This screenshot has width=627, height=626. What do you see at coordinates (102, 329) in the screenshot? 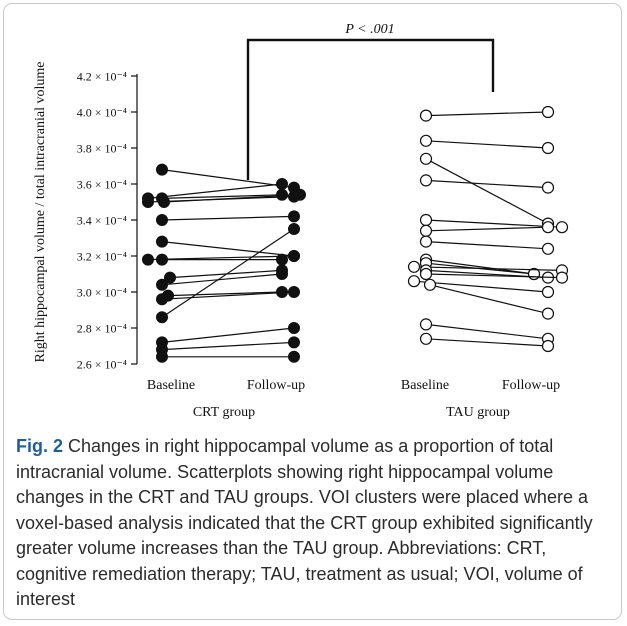
I see `y-tick-label: 2.8 × 10⁻⁴` at bounding box center [102, 329].